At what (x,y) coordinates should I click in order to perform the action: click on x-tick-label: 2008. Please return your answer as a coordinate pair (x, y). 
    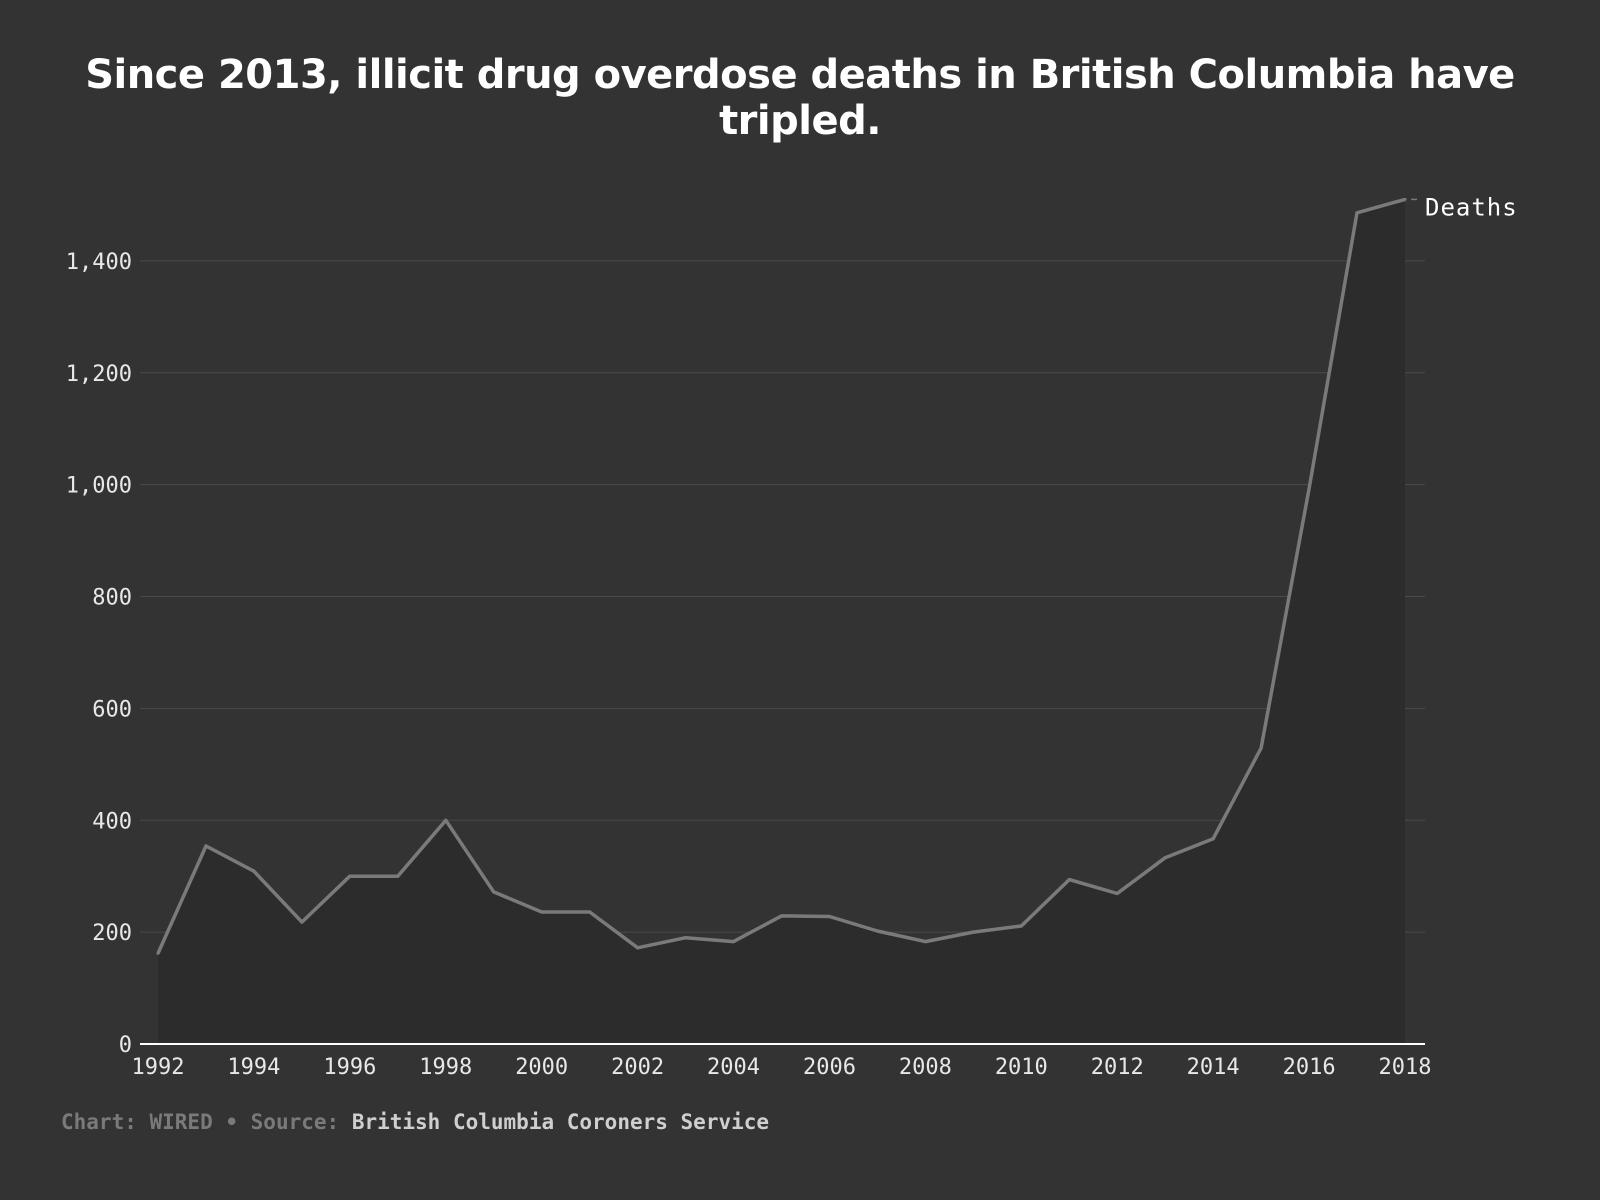
    Looking at the image, I should click on (925, 1067).